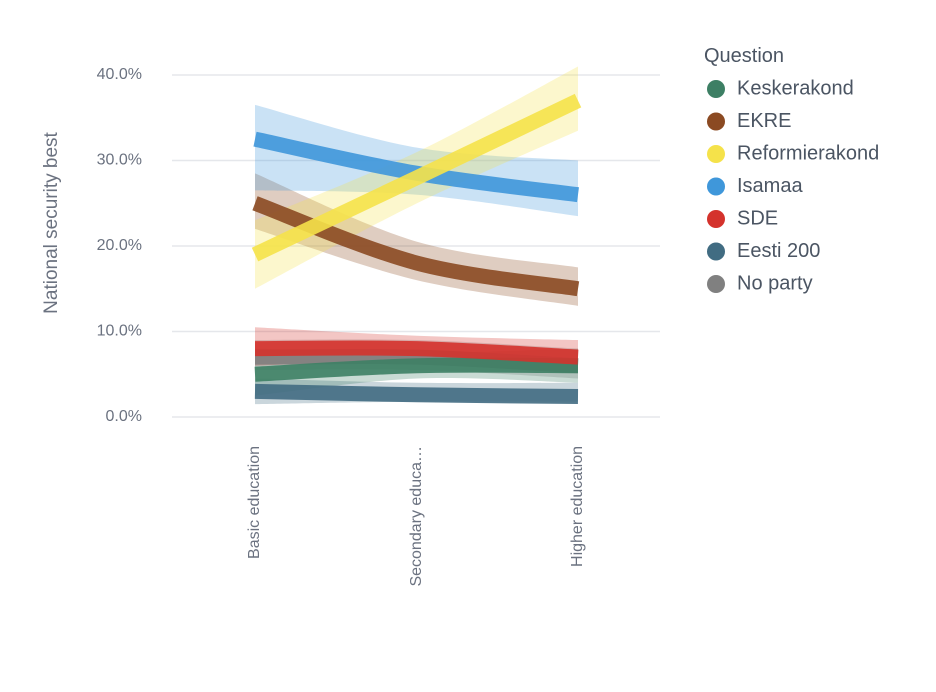 This screenshot has height=692, width=936. Describe the element at coordinates (124, 416) in the screenshot. I see `y-tick-label: 0.0%` at that location.